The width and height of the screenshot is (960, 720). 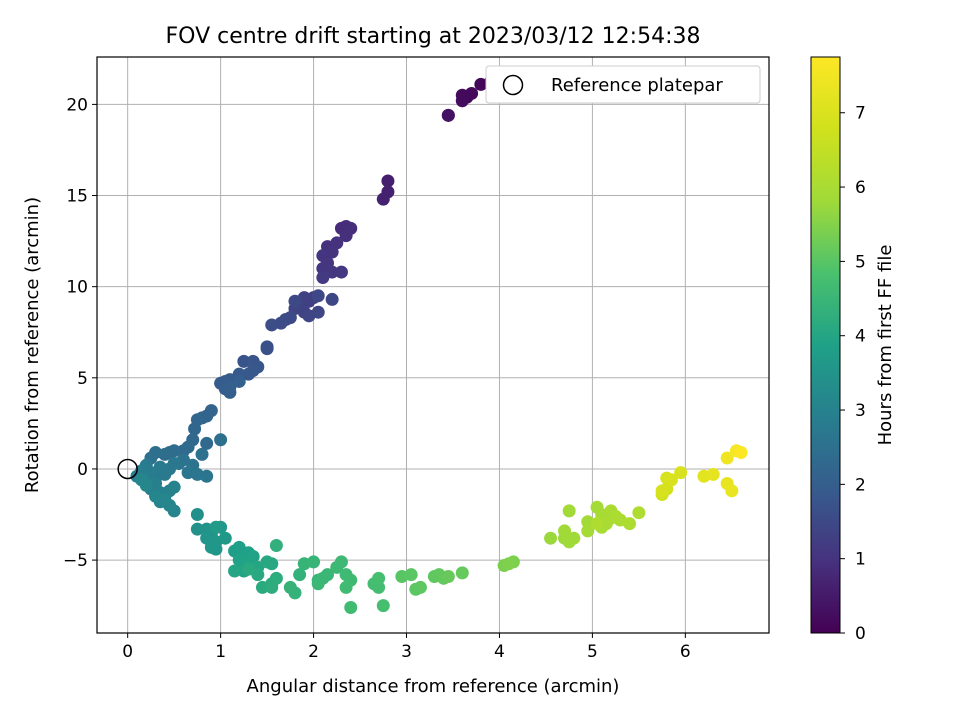 I want to click on colorbar-tick-label: 4, so click(x=860, y=337).